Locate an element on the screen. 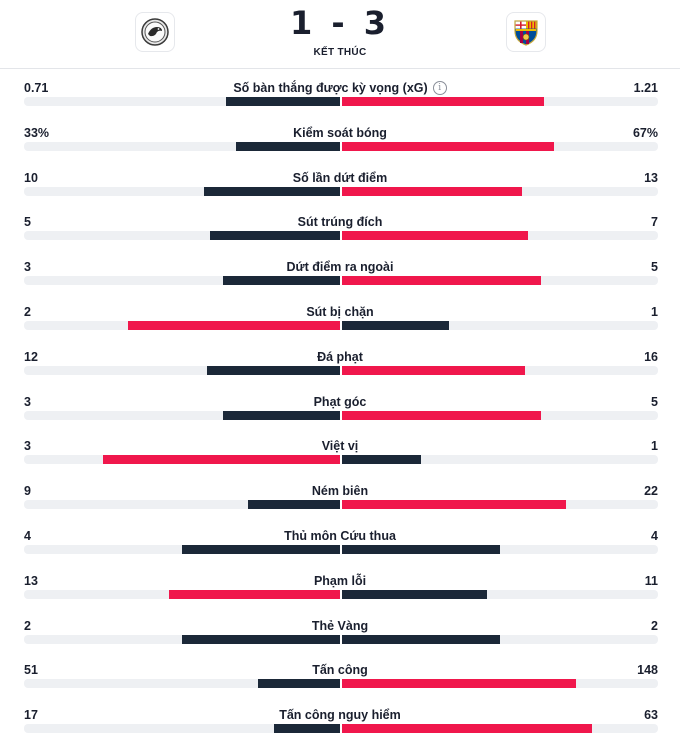 This screenshot has width=680, height=752. stat-row: 3 Việt vị 1 is located at coordinates (340, 449).